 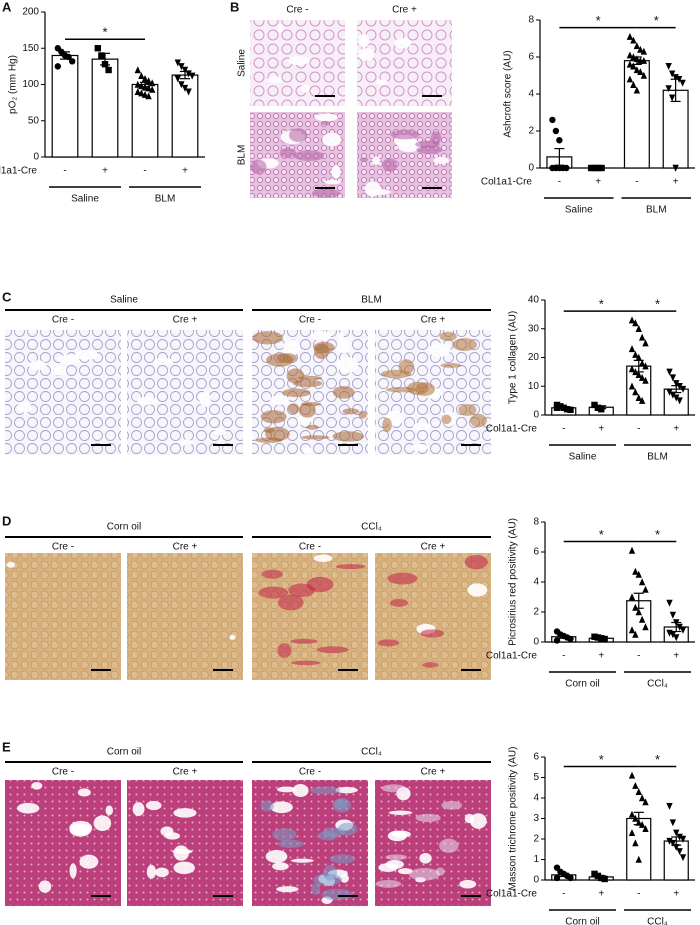 What do you see at coordinates (534, 300) in the screenshot?
I see `y-tick-label: 40` at bounding box center [534, 300].